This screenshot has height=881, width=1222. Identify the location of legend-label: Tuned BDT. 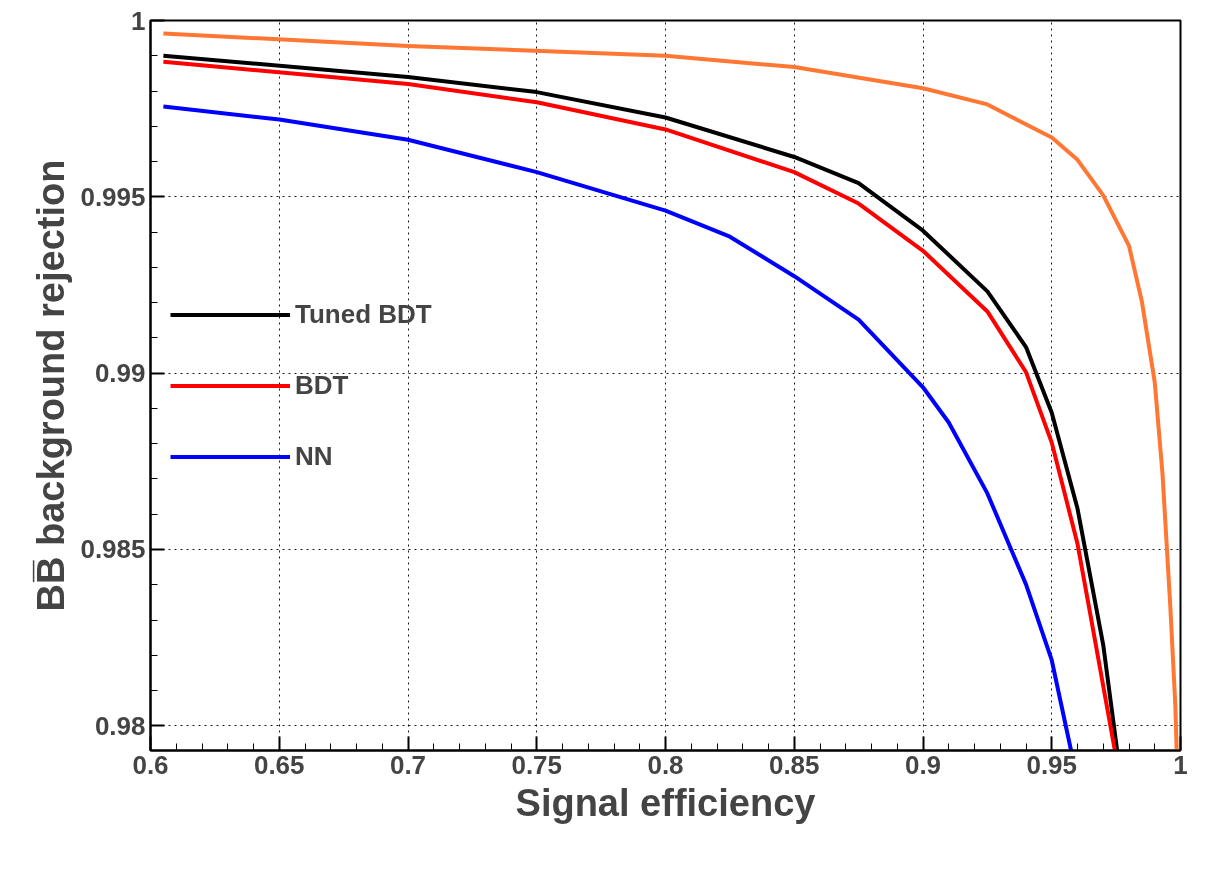
(363, 314).